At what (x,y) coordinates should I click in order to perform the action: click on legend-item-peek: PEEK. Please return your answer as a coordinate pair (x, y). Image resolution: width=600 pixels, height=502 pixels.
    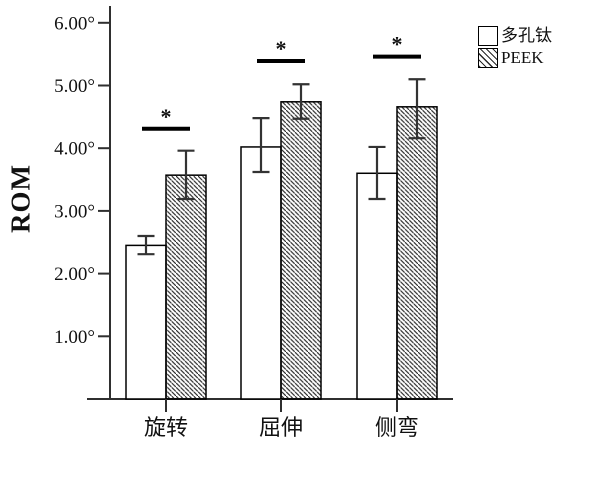
    Looking at the image, I should click on (515, 57).